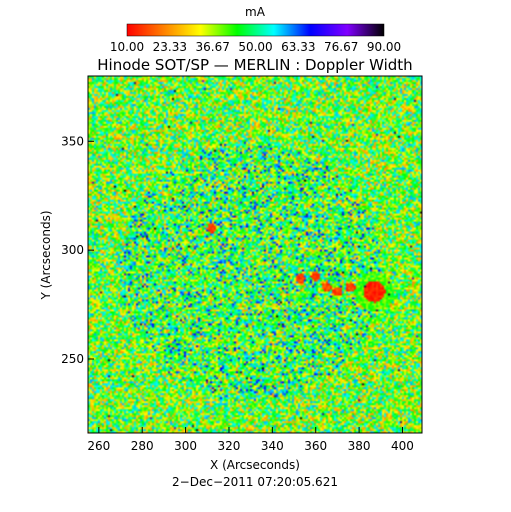 The height and width of the screenshot is (512, 511). What do you see at coordinates (255, 465) in the screenshot?
I see `x-axis-label: X (Arcseconds)` at bounding box center [255, 465].